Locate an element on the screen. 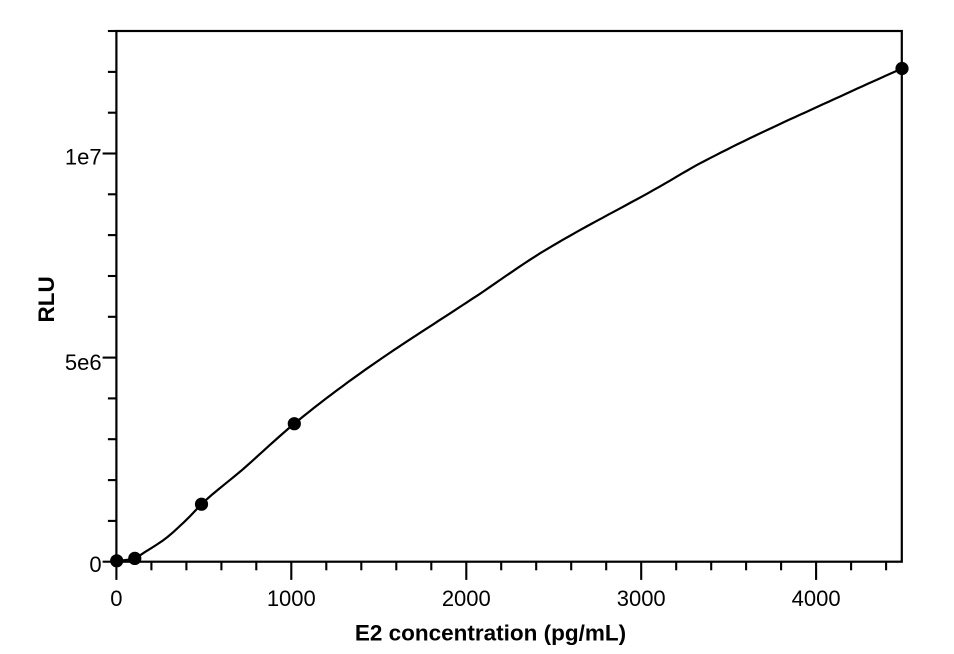 This screenshot has width=954, height=654. svg-text: 2000 is located at coordinates (466, 598).